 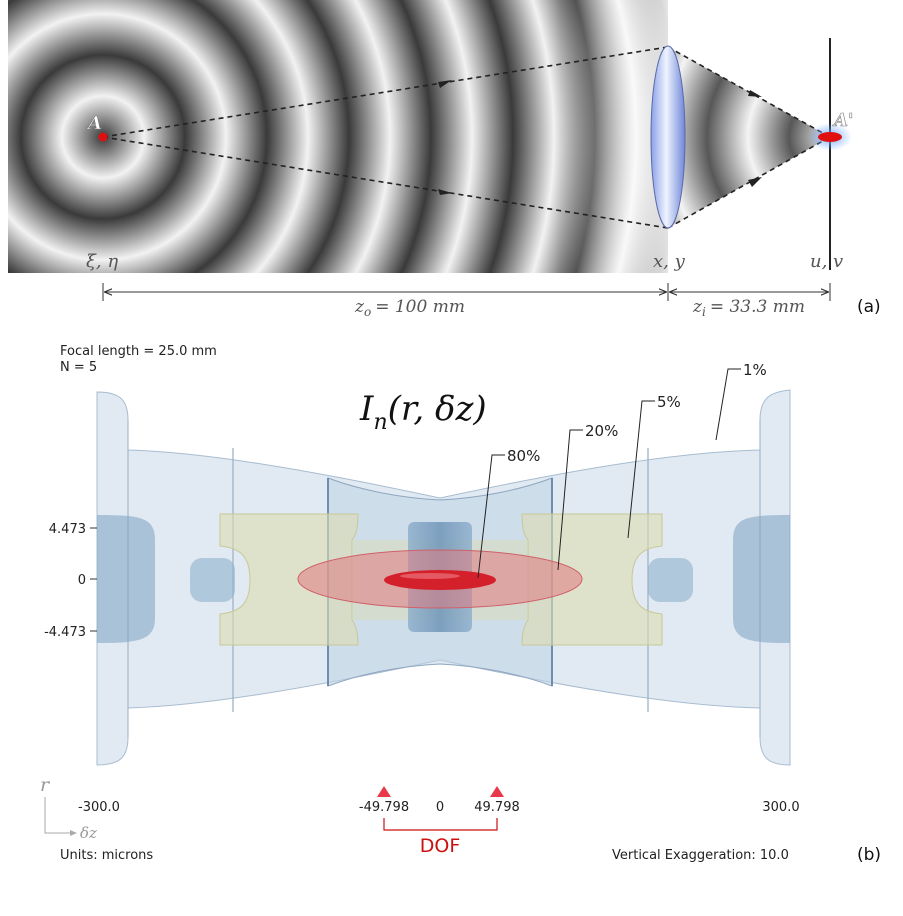 What do you see at coordinates (830, 137) in the screenshot?
I see `image-point` at bounding box center [830, 137].